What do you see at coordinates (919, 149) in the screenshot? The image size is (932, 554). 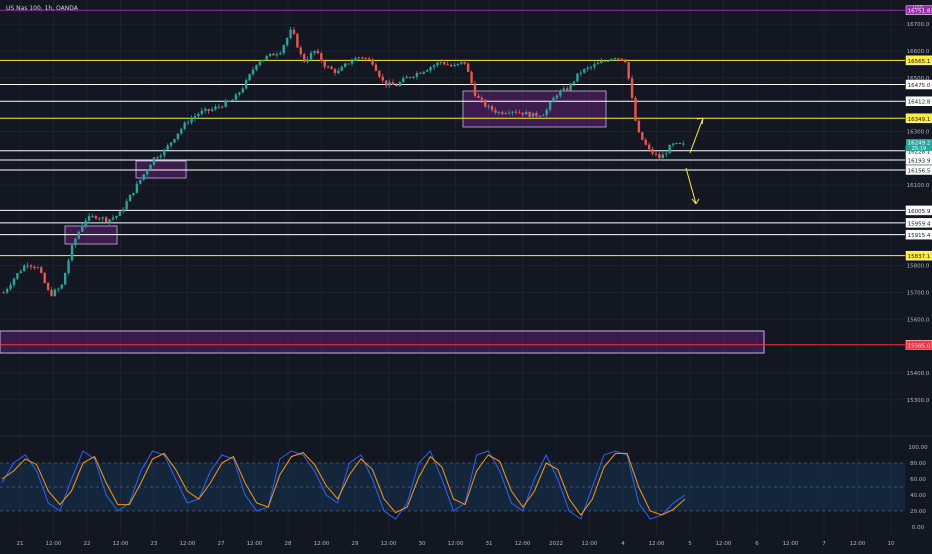 I see `countdown-label: 25:19` at bounding box center [919, 149].